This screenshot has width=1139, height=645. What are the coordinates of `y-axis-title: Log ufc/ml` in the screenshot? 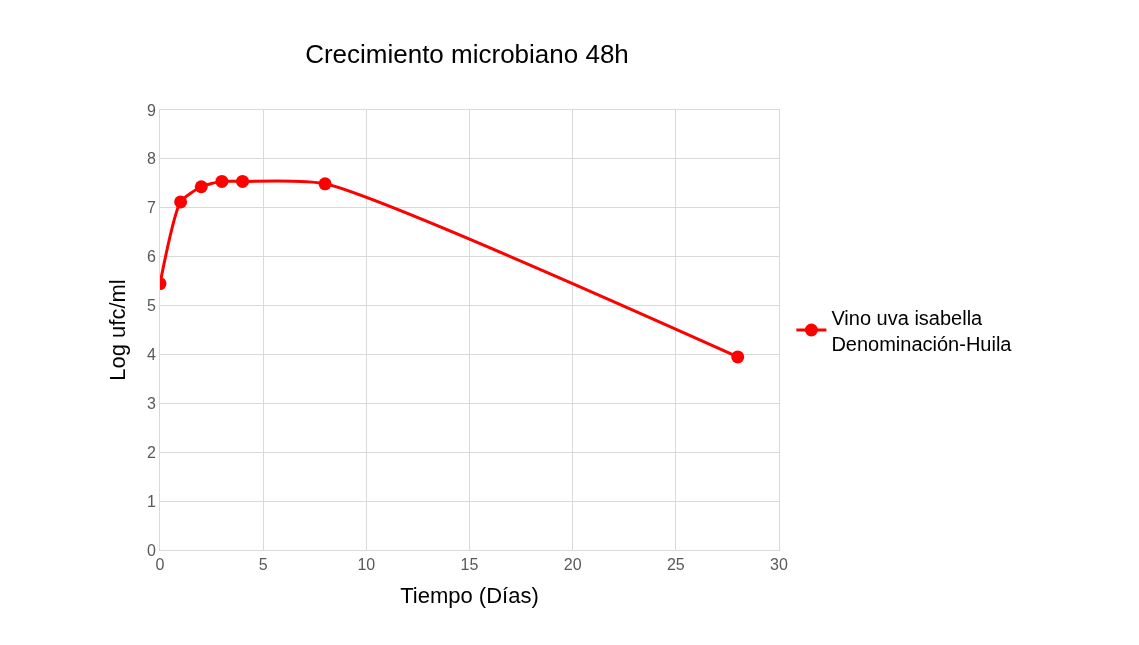 It's located at (117, 330).